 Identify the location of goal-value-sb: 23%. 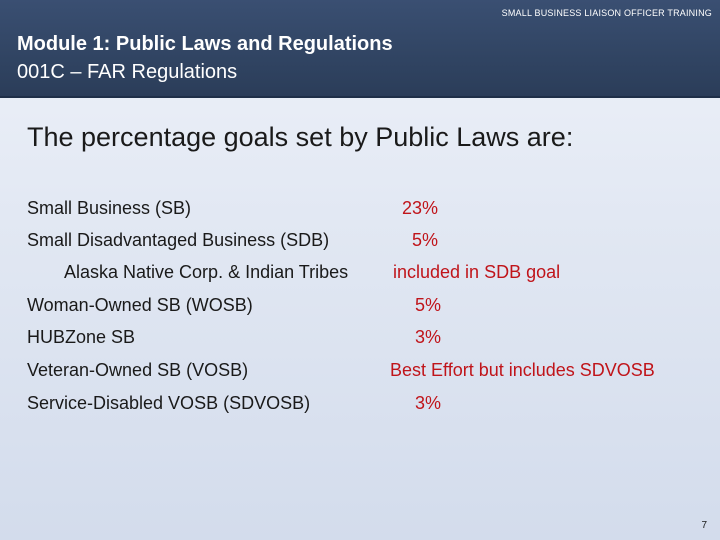
(420, 208).